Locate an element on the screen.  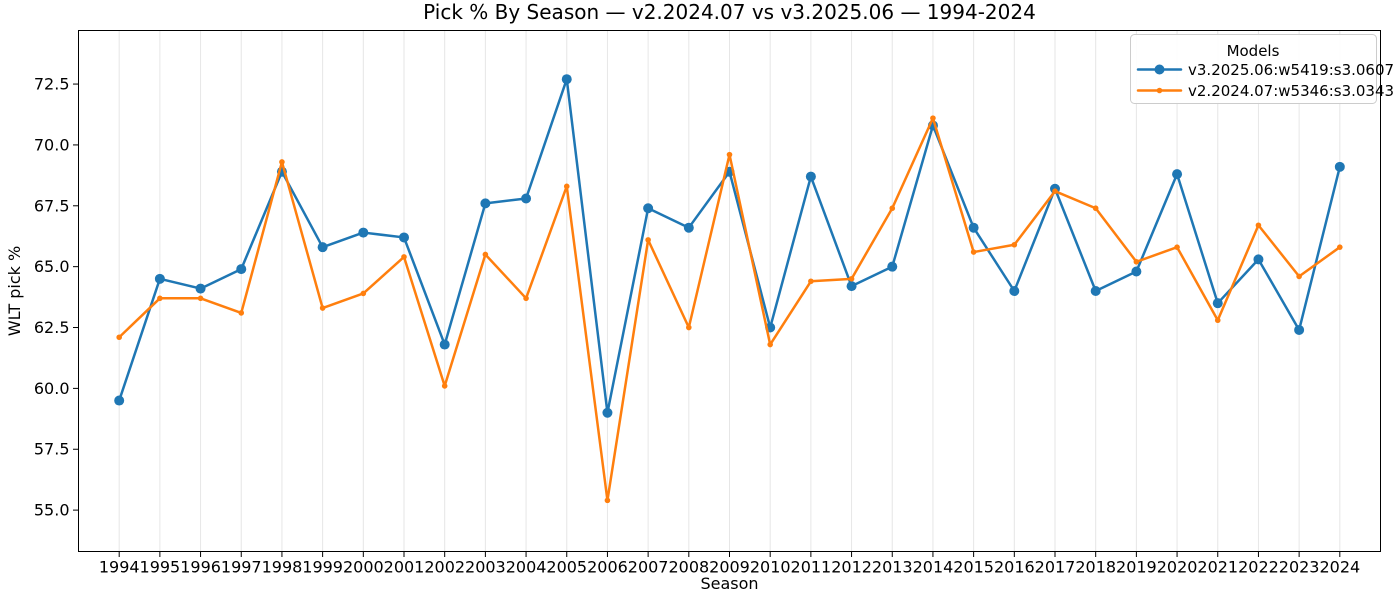
x-tick-label: 2000 is located at coordinates (363, 567).